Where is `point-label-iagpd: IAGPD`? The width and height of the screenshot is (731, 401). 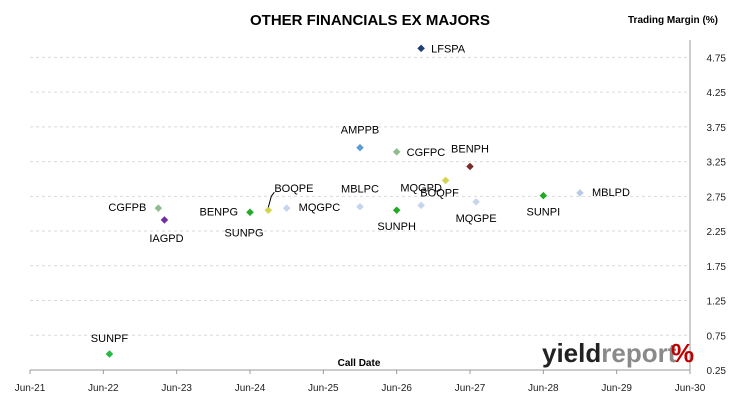 point-label-iagpd: IAGPD is located at coordinates (166, 239).